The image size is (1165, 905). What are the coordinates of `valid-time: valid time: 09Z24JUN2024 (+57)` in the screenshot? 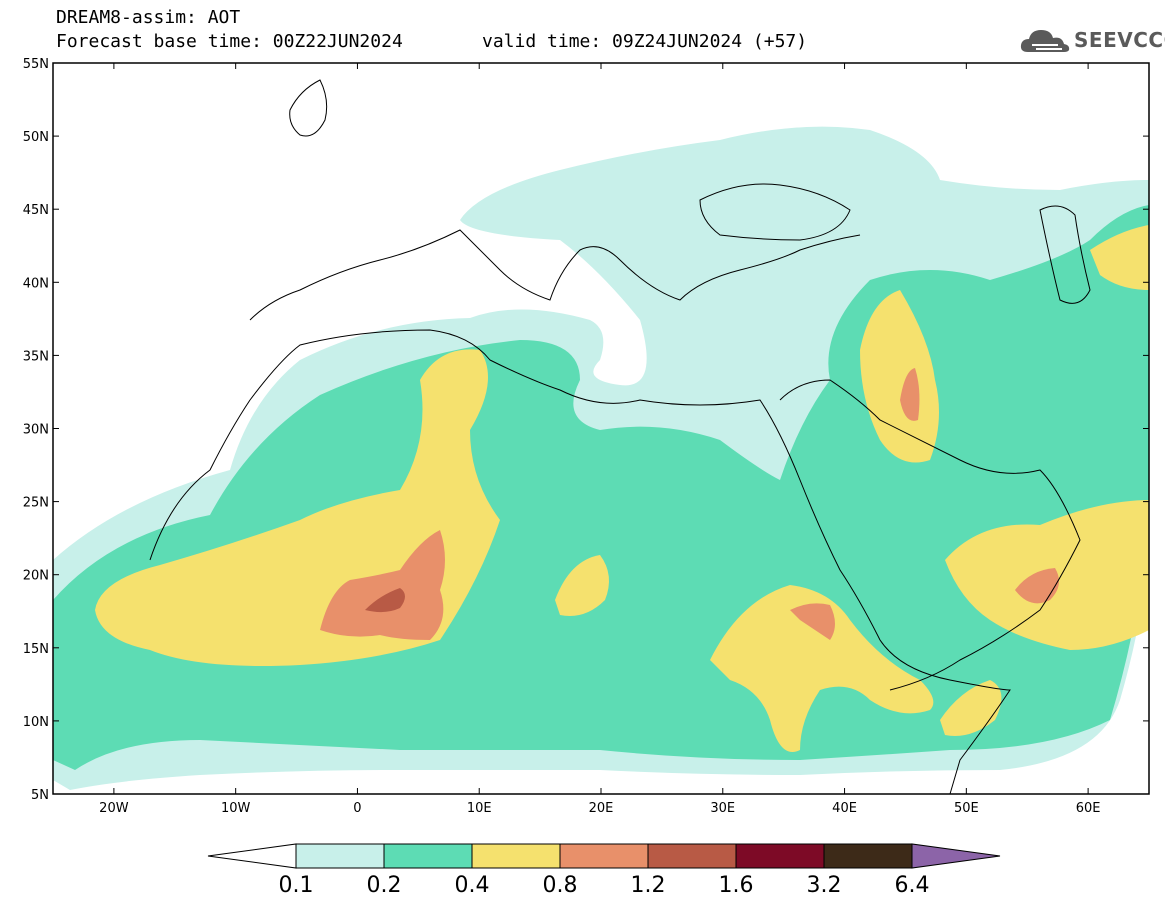 It's located at (645, 41).